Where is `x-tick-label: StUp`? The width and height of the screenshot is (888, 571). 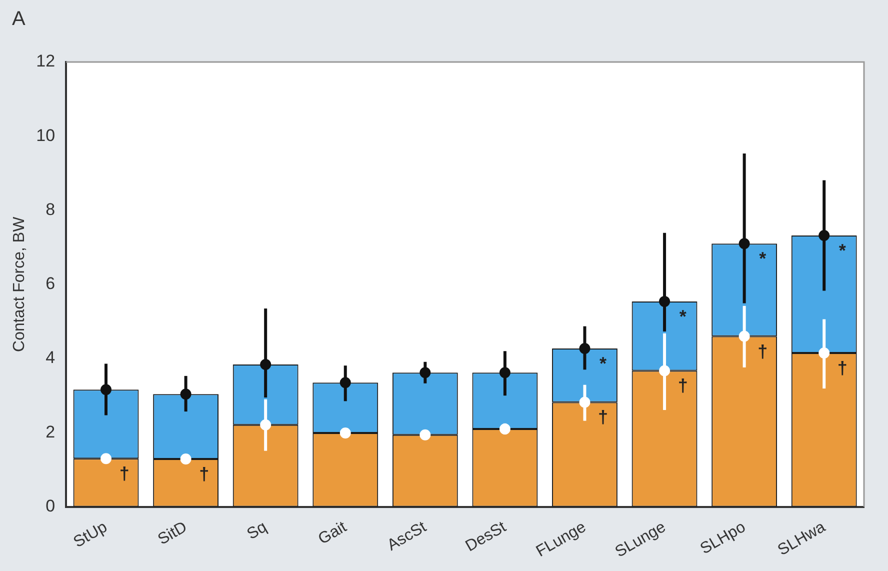
x-tick-label: StUp is located at coordinates (90, 535).